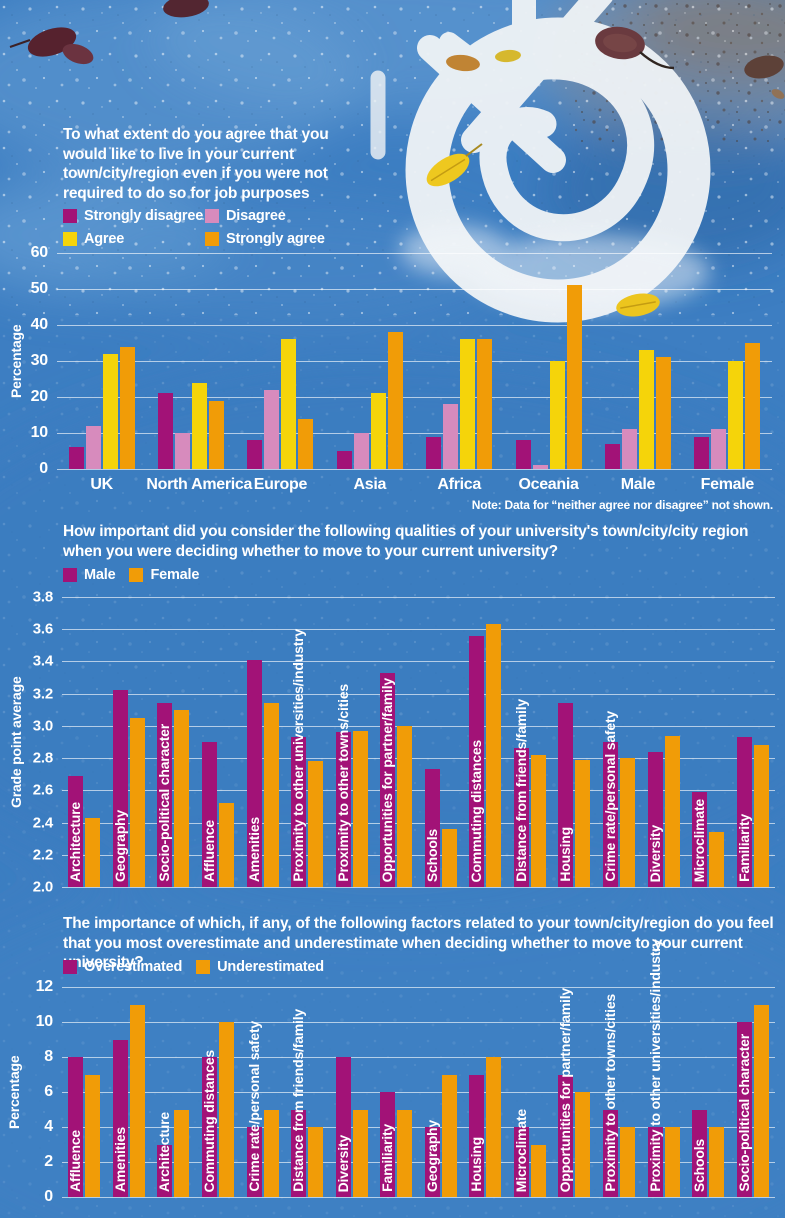  Describe the element at coordinates (567, 147) in the screenshot. I see `bicycle-frame-curl` at that location.